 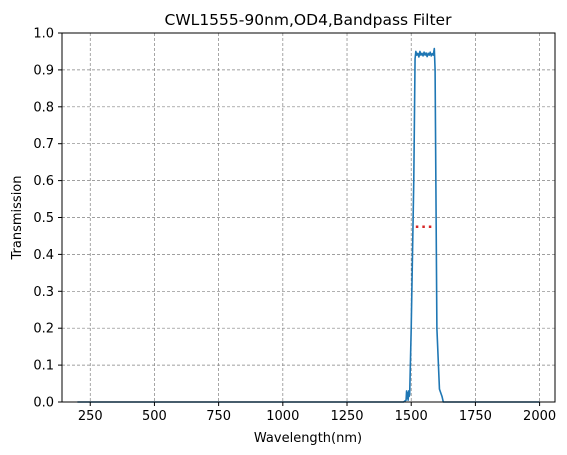 I want to click on y-tick-label: 0.9, so click(x=43, y=70).